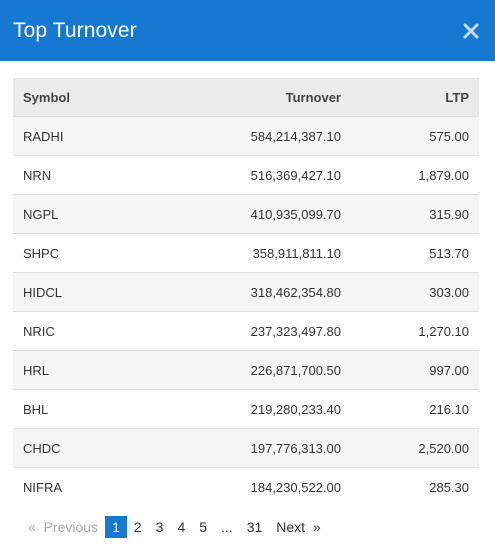 This screenshot has width=495, height=559. I want to click on table-row: NGPL 410,935,099.70 315.90, so click(246, 214).